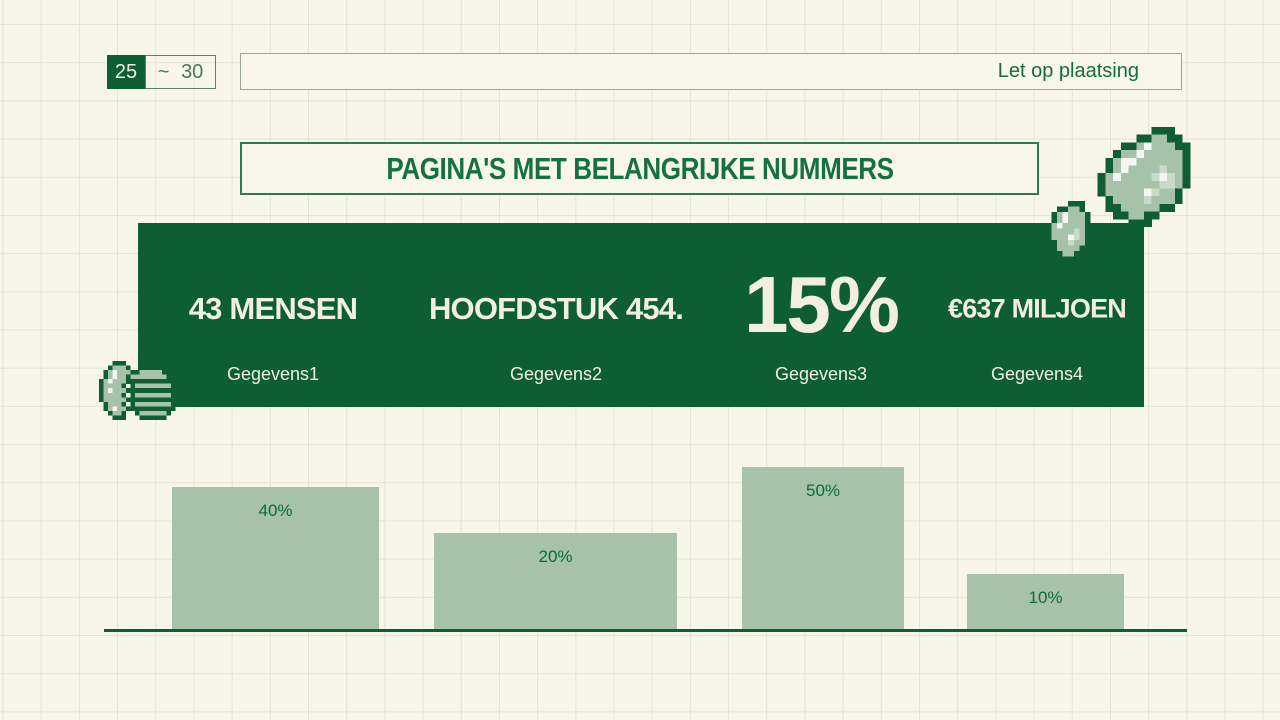 Image resolution: width=1280 pixels, height=720 pixels. I want to click on chart-bar-2: 20%, so click(555, 581).